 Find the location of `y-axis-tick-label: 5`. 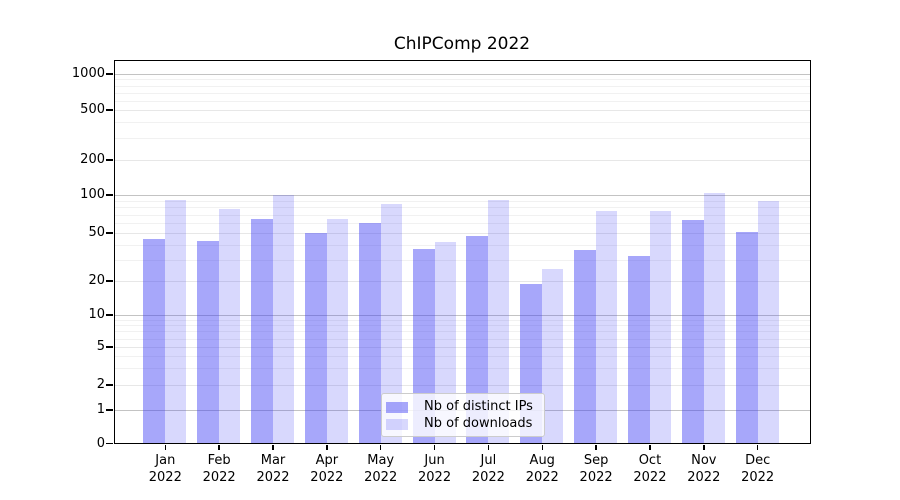

y-axis-tick-label: 5 is located at coordinates (100, 346).